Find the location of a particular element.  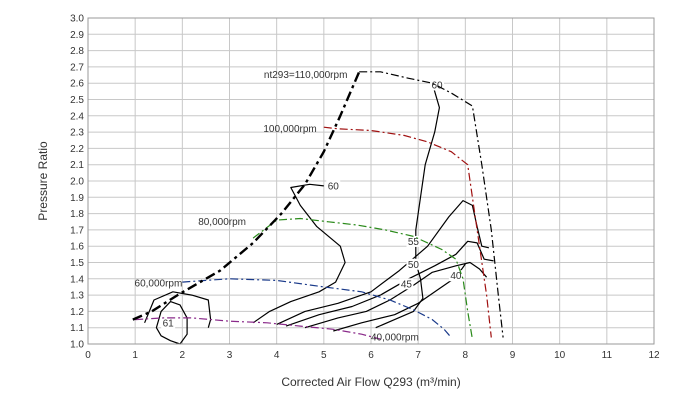

speed-label: nt293=110,000rpm is located at coordinates (306, 75).